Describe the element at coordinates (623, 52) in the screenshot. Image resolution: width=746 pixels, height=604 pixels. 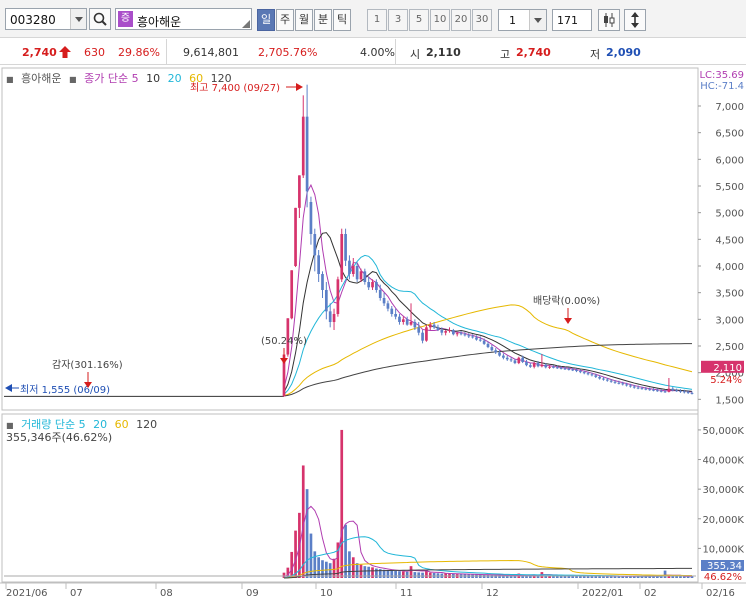
I see `low-value: 2,090` at that location.